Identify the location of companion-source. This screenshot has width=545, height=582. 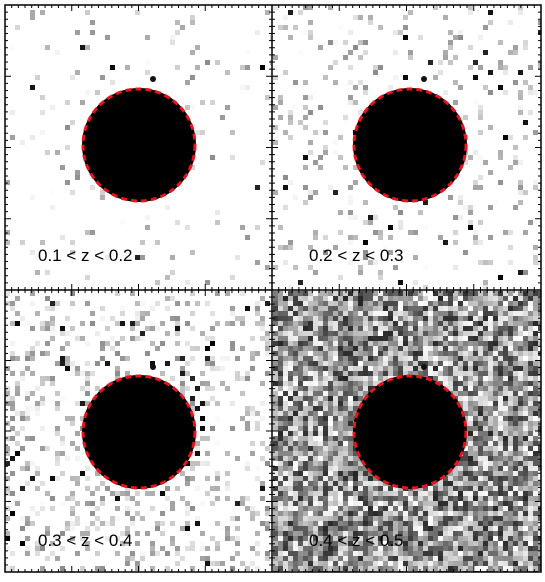
(153, 367).